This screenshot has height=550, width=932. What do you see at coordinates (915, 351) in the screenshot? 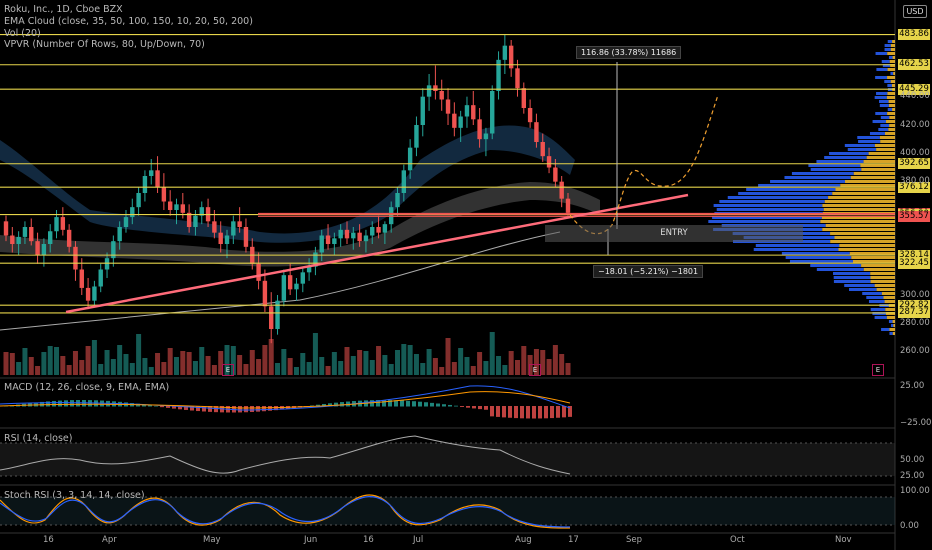
I see `tick-260: 260.00` at bounding box center [915, 351].